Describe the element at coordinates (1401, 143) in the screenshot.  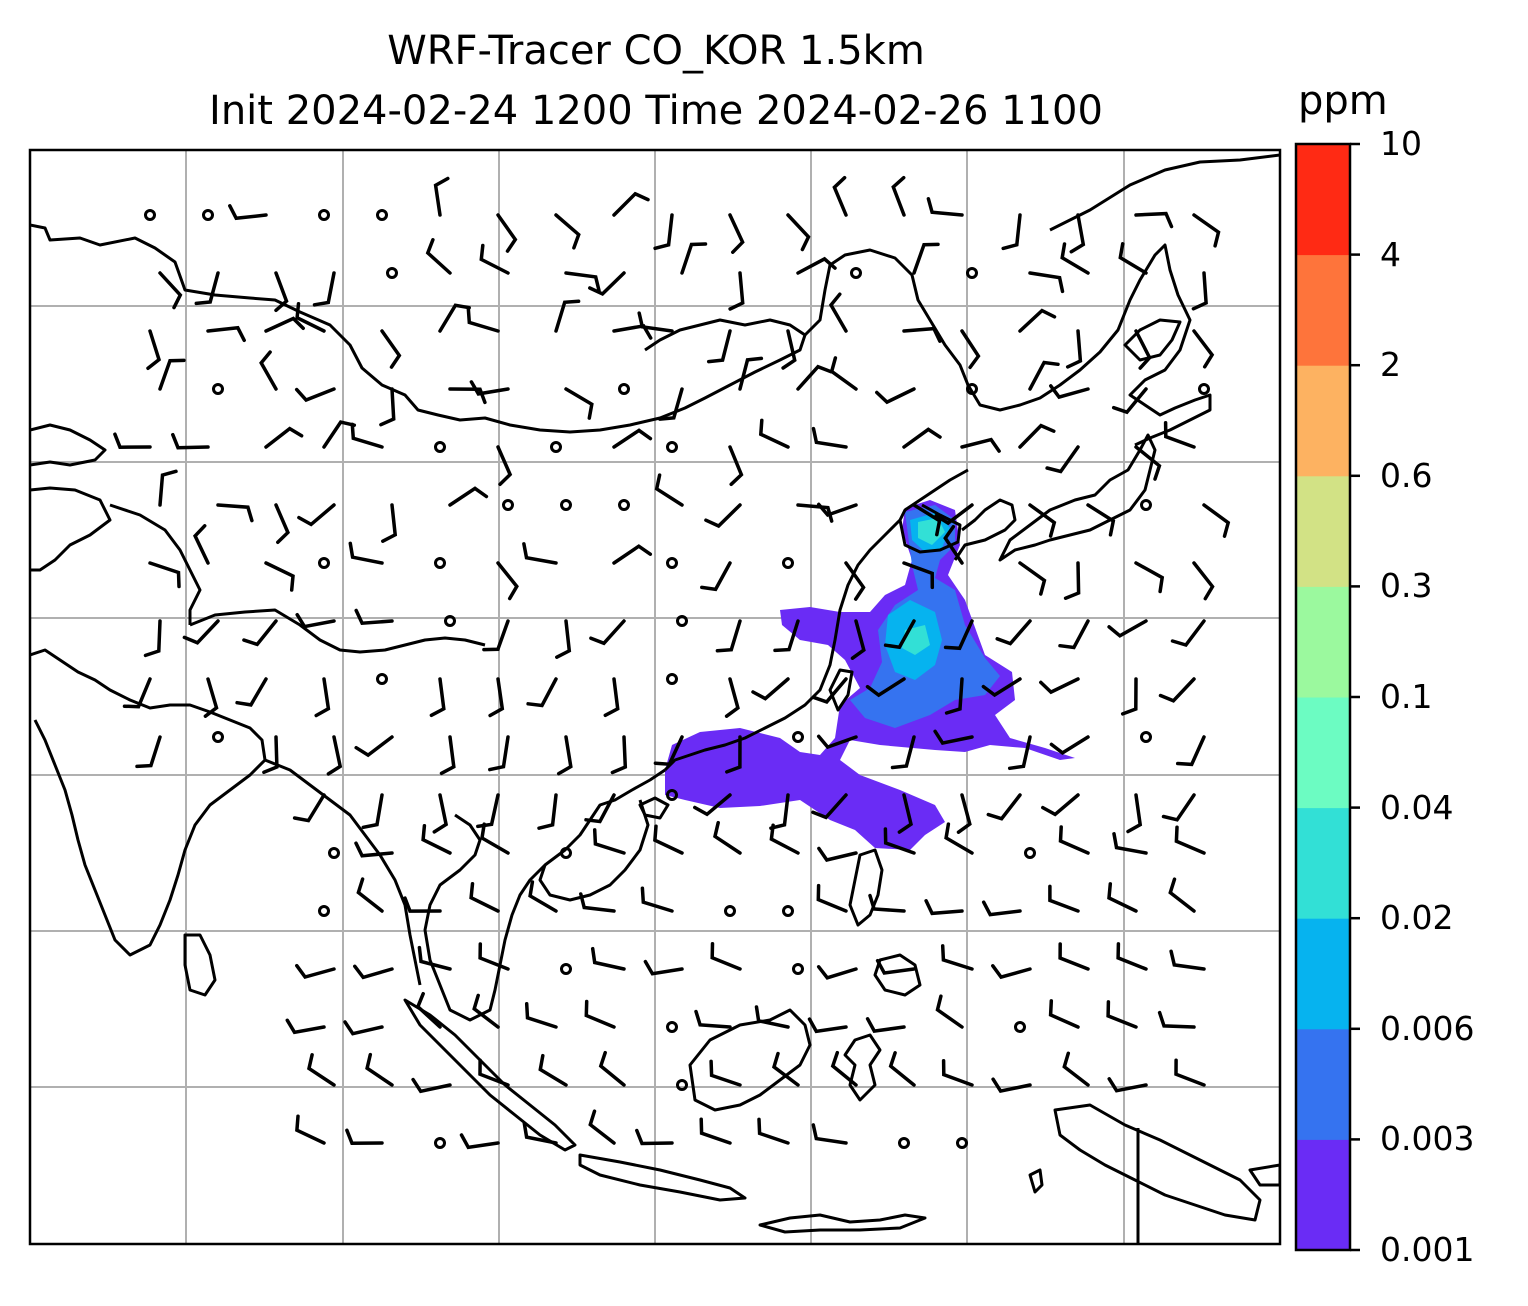
I see `colorbar-tick-label: 10` at that location.